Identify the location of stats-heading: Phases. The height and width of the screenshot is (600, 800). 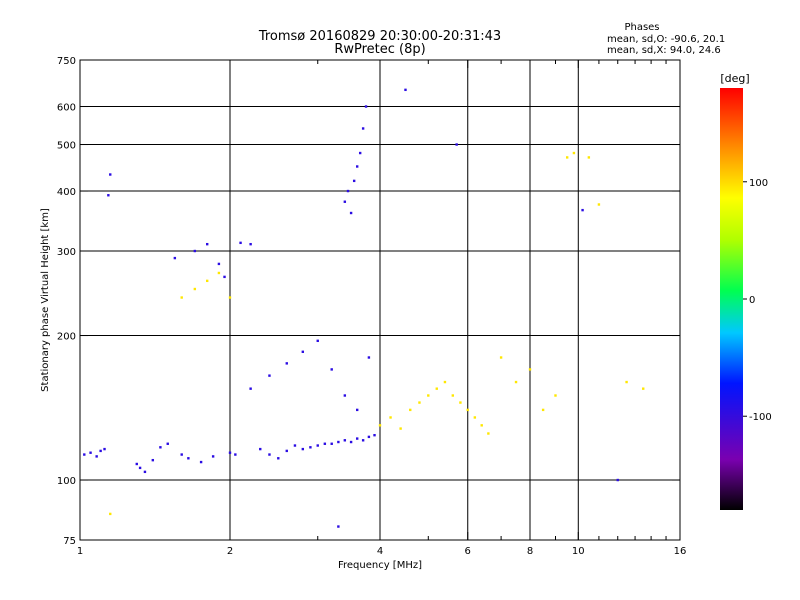
(641, 27).